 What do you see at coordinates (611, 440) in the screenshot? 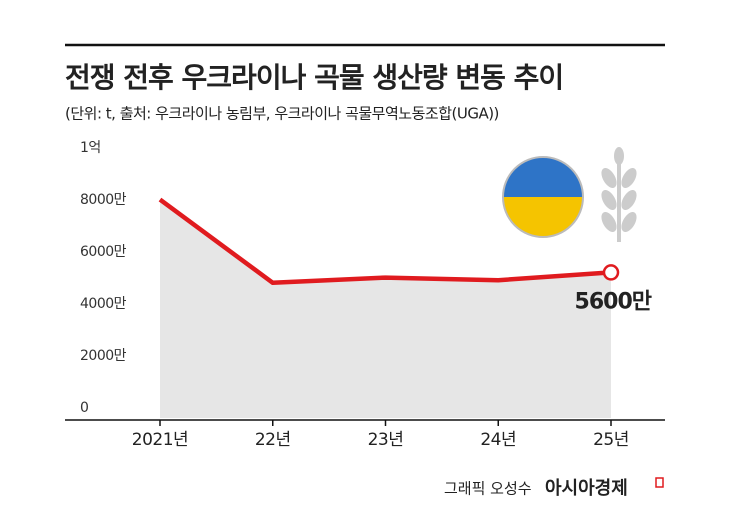
I see `x-tick-label: 25년` at bounding box center [611, 440].